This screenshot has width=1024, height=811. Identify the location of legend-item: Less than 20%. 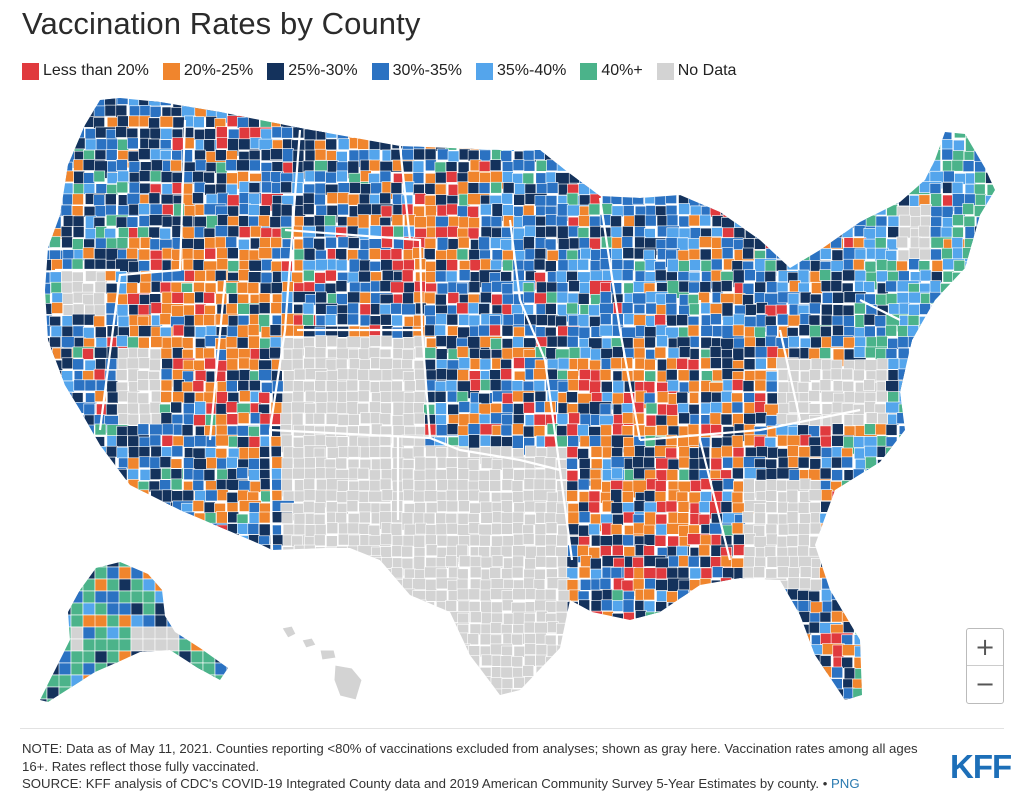
(85, 71).